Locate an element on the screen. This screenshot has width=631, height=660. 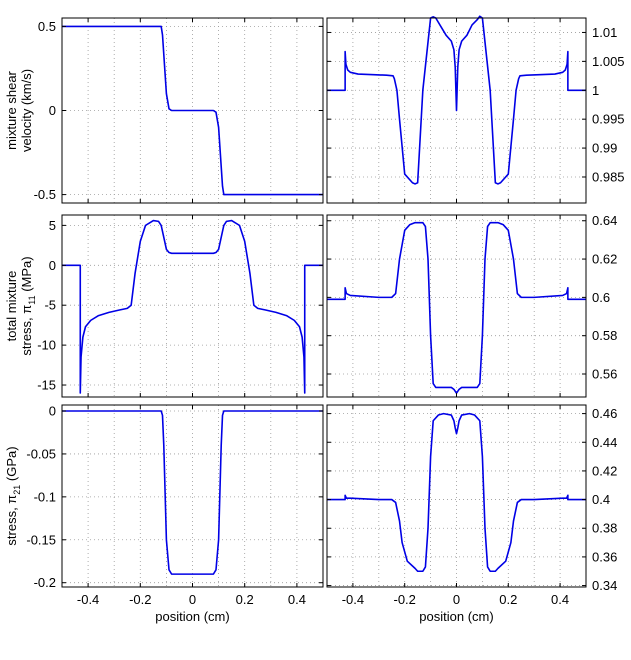
y-tick-label: 0.985 is located at coordinates (608, 176).